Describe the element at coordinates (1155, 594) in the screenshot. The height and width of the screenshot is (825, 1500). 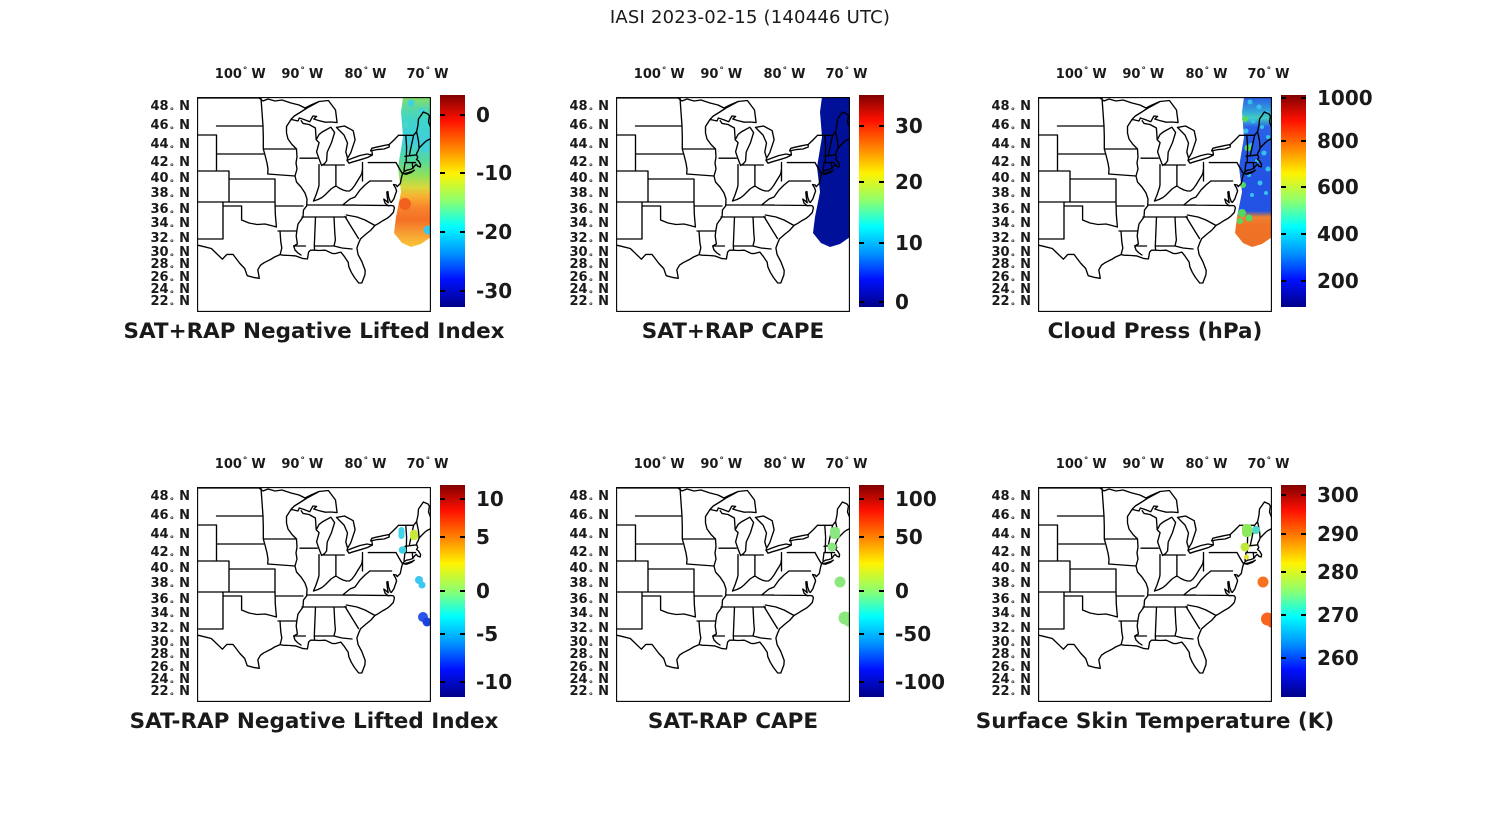
I see `map-surface-skin-temp` at that location.